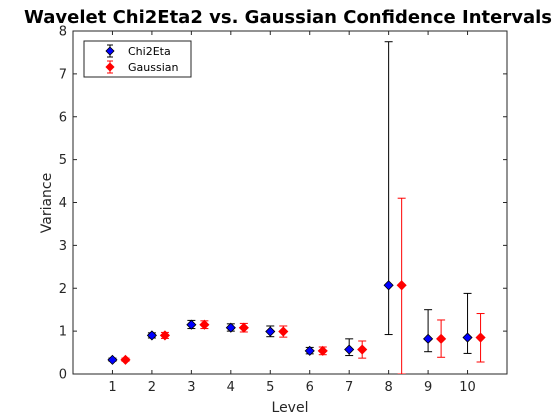 The width and height of the screenshot is (560, 420). Describe the element at coordinates (63, 32) in the screenshot. I see `y-tick-label: 8` at that location.